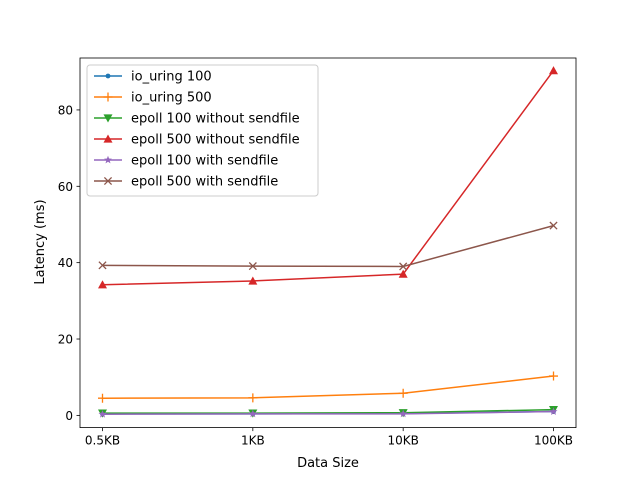 The image size is (640, 484). What do you see at coordinates (553, 441) in the screenshot?
I see `x-tick-label: 100KB` at bounding box center [553, 441].